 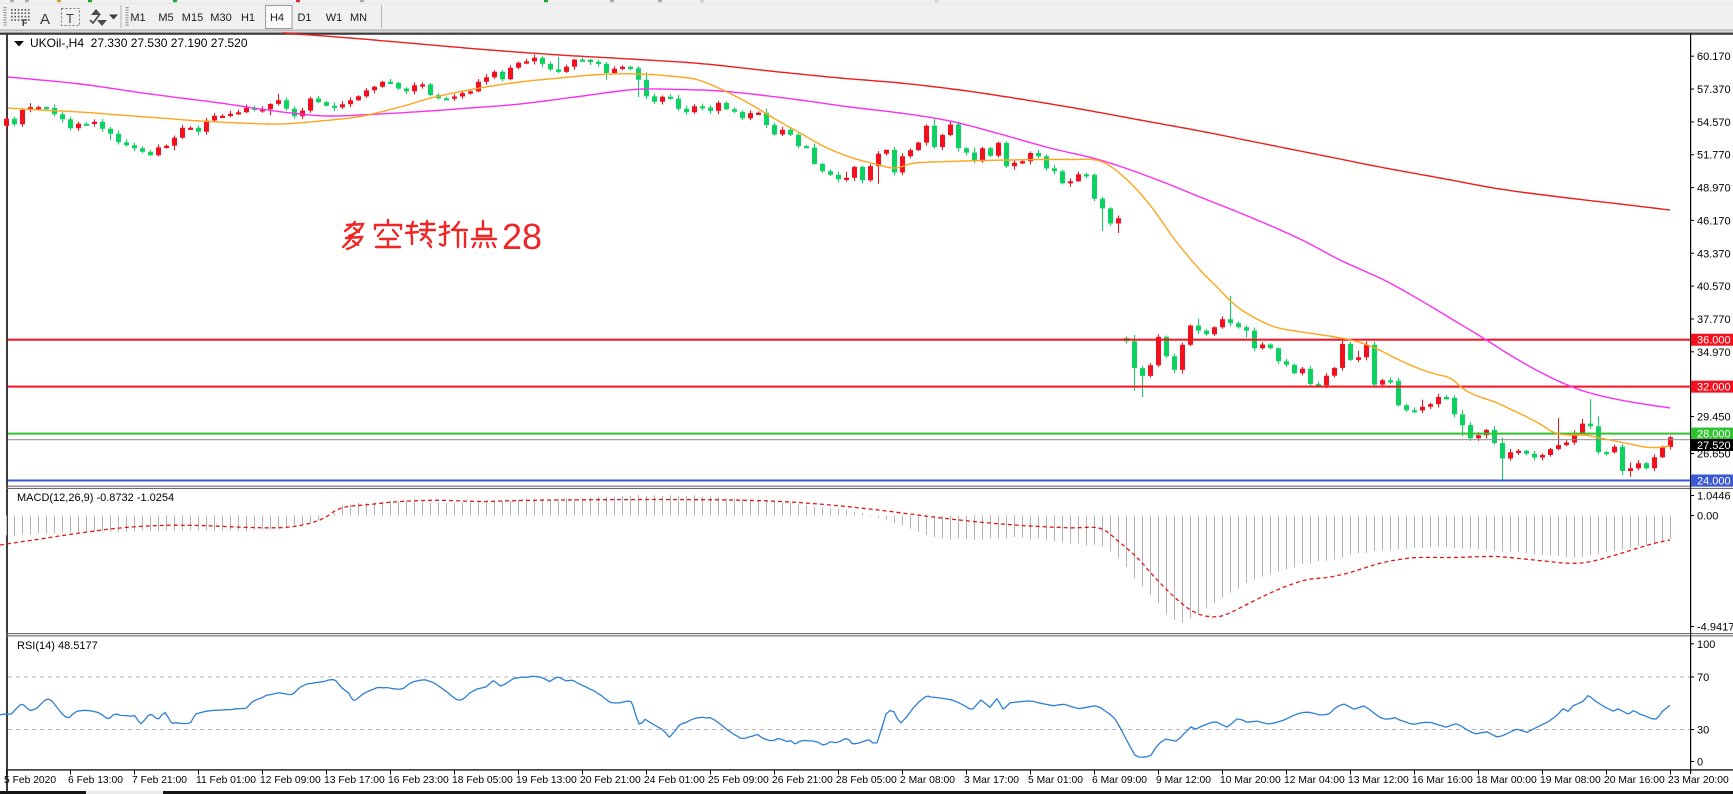 I want to click on svg-text: H1, so click(x=248, y=18).